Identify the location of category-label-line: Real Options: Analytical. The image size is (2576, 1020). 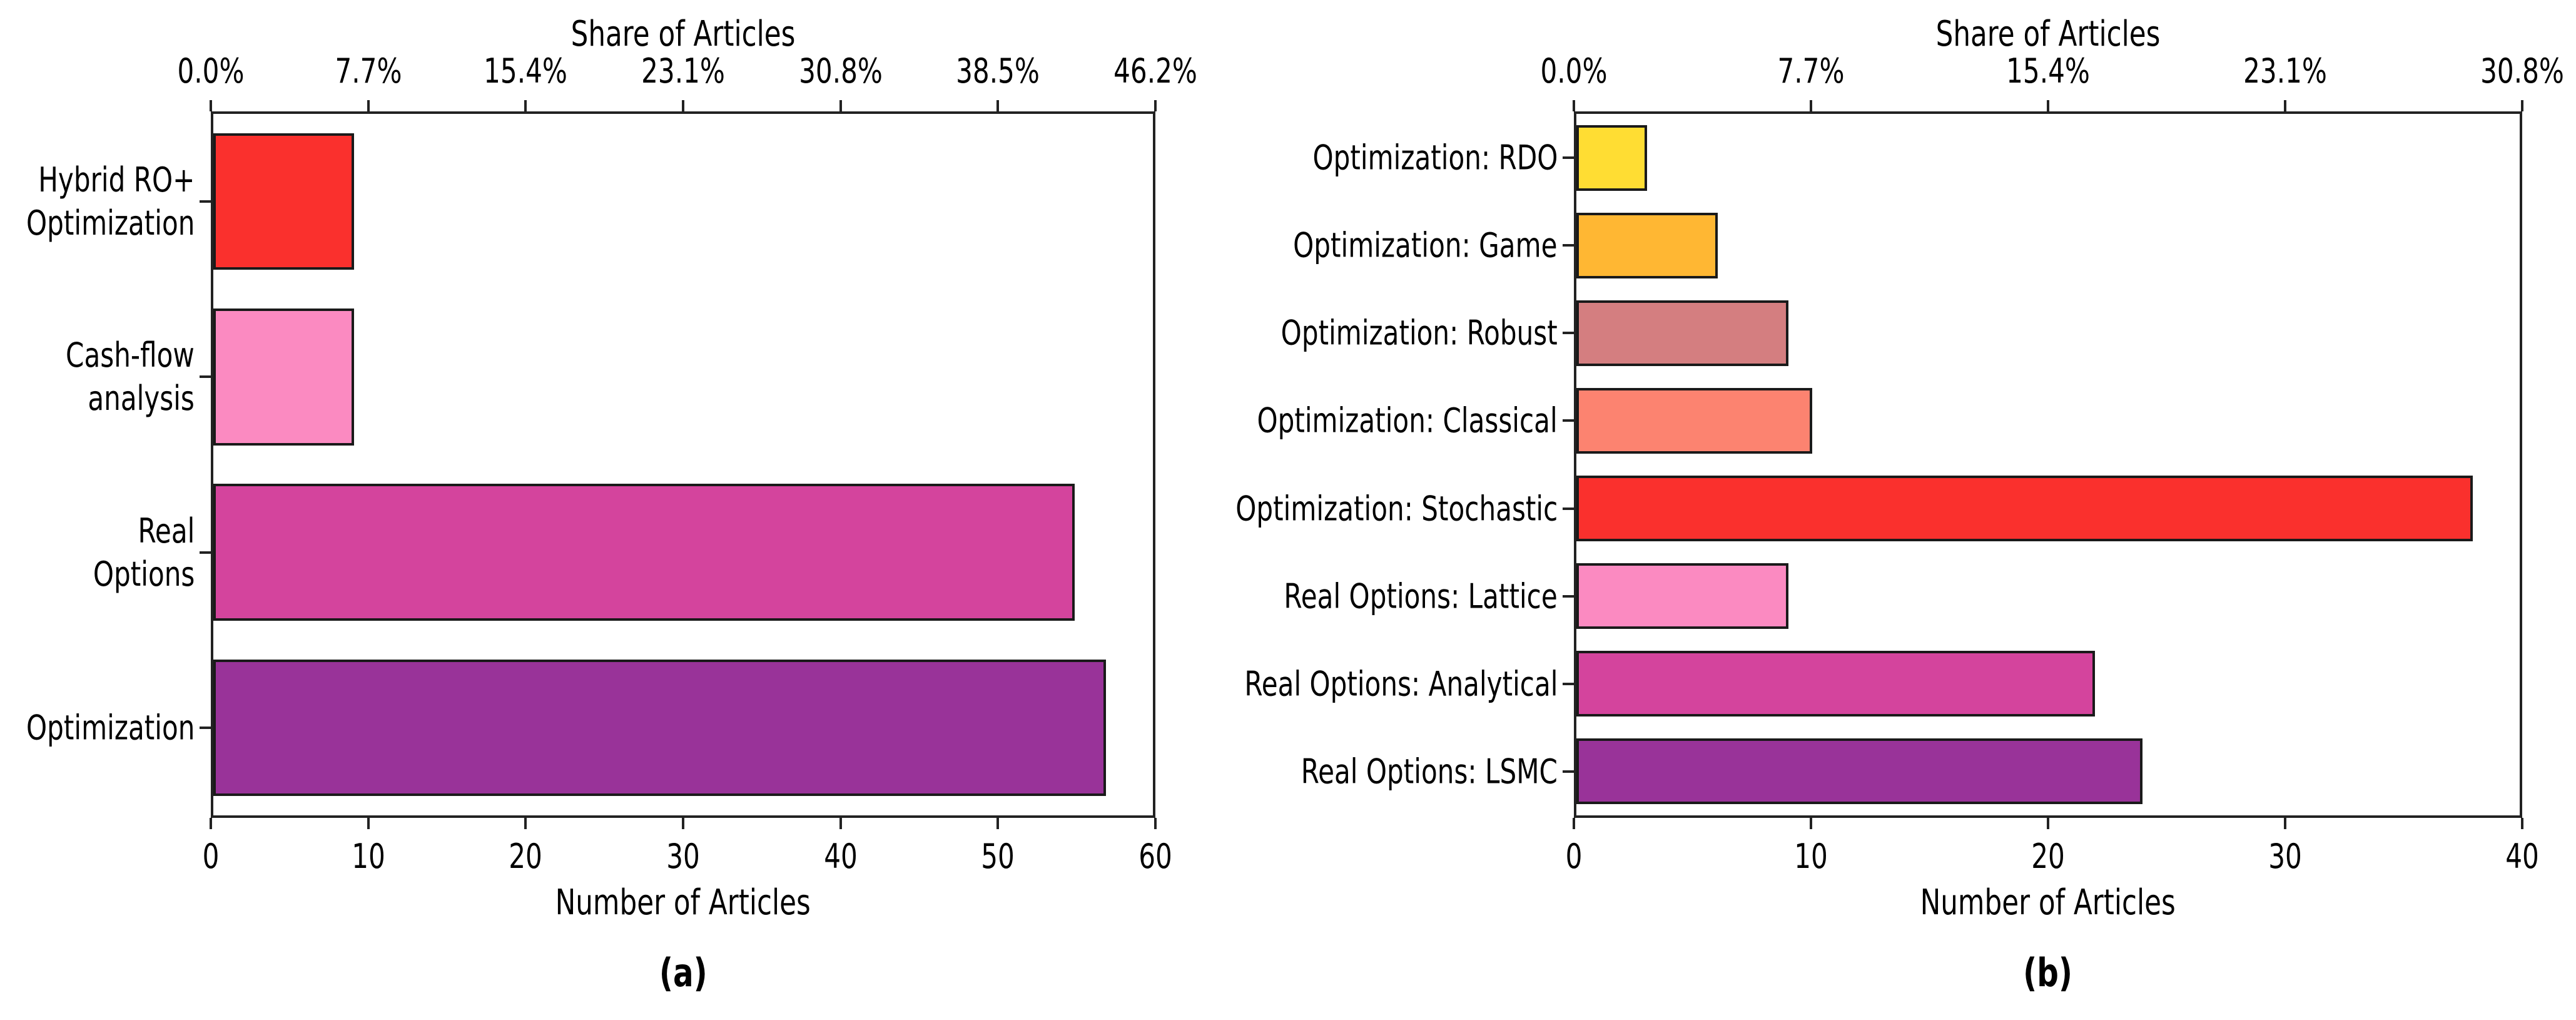
(1401, 684).